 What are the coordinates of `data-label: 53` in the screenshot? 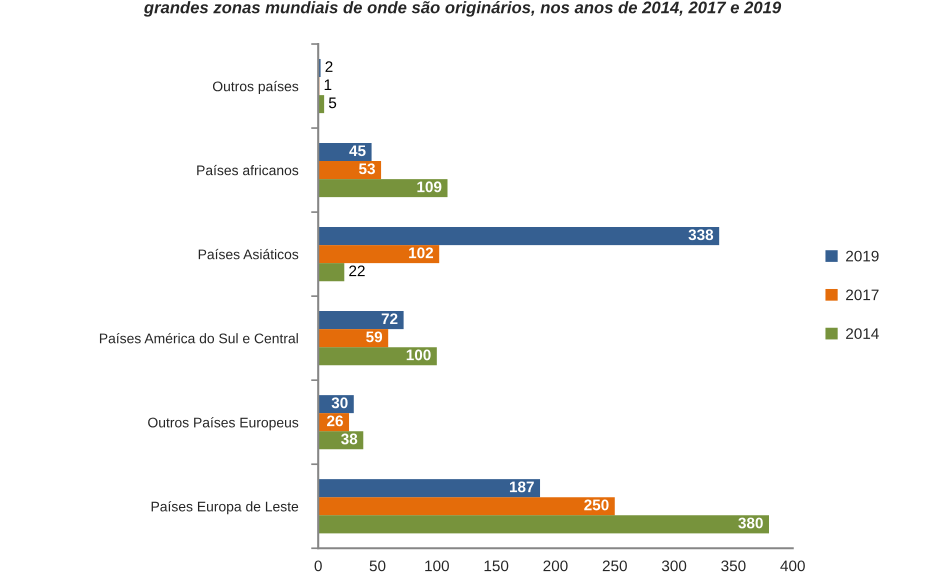 It's located at (367, 168).